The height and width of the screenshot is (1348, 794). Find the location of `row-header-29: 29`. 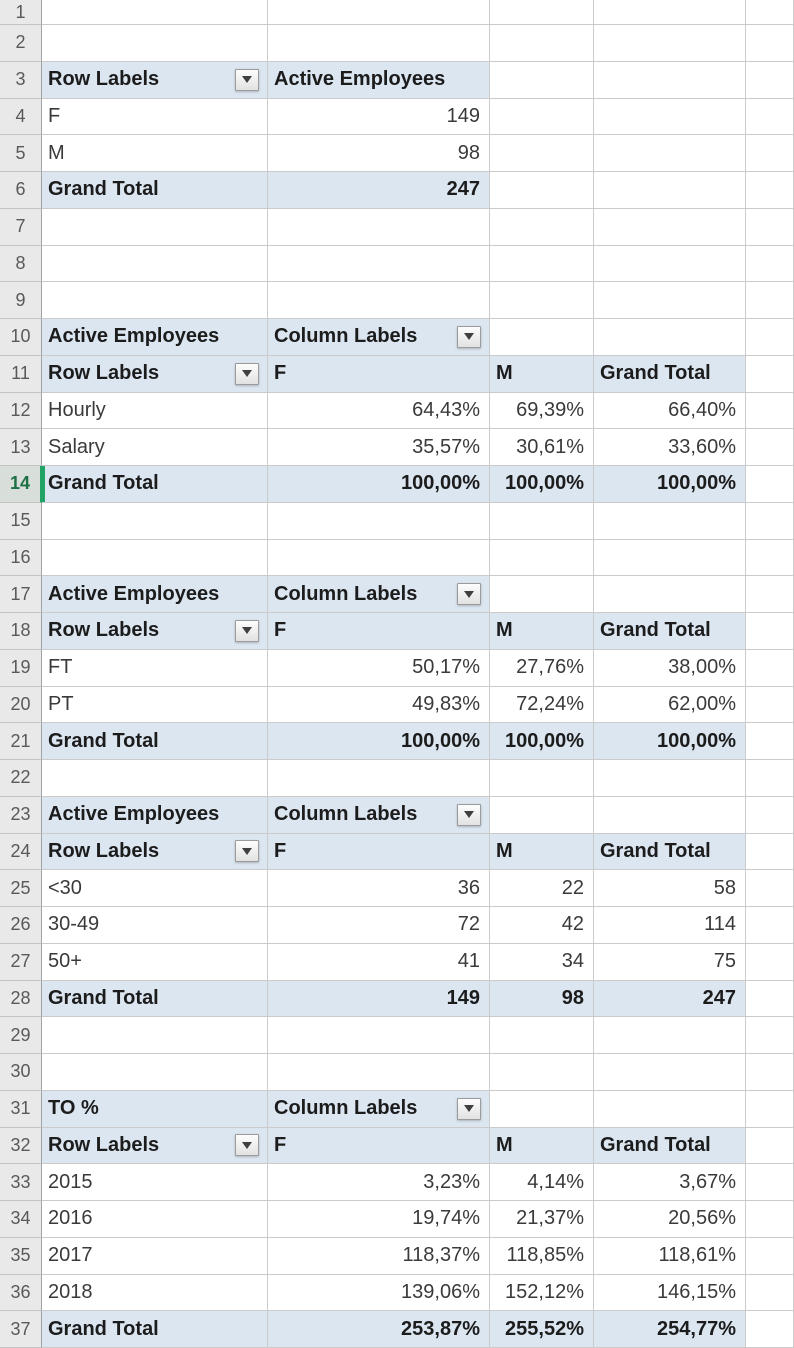

row-header-29: 29 is located at coordinates (21, 1035).